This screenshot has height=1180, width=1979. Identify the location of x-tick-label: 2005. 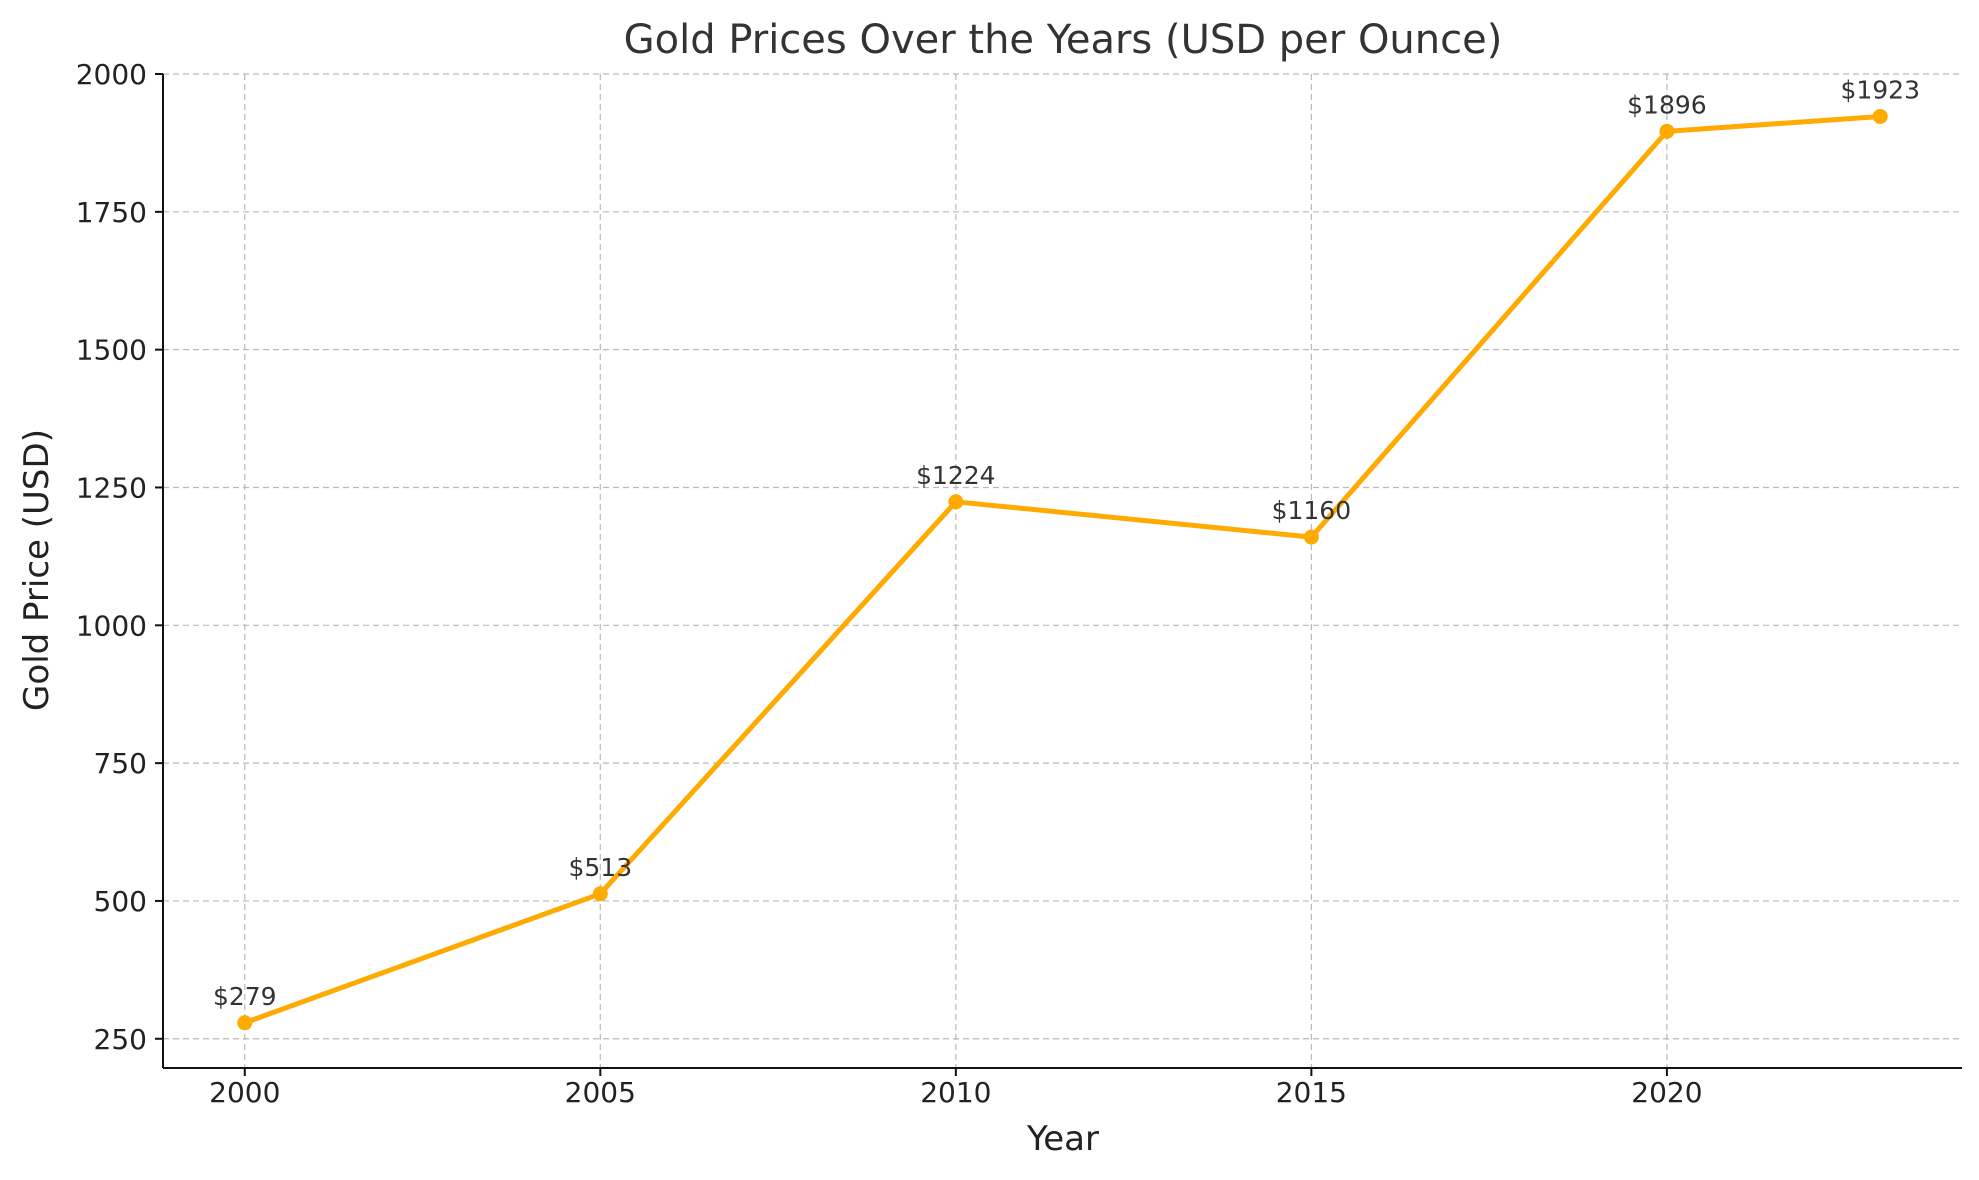
(600, 1092).